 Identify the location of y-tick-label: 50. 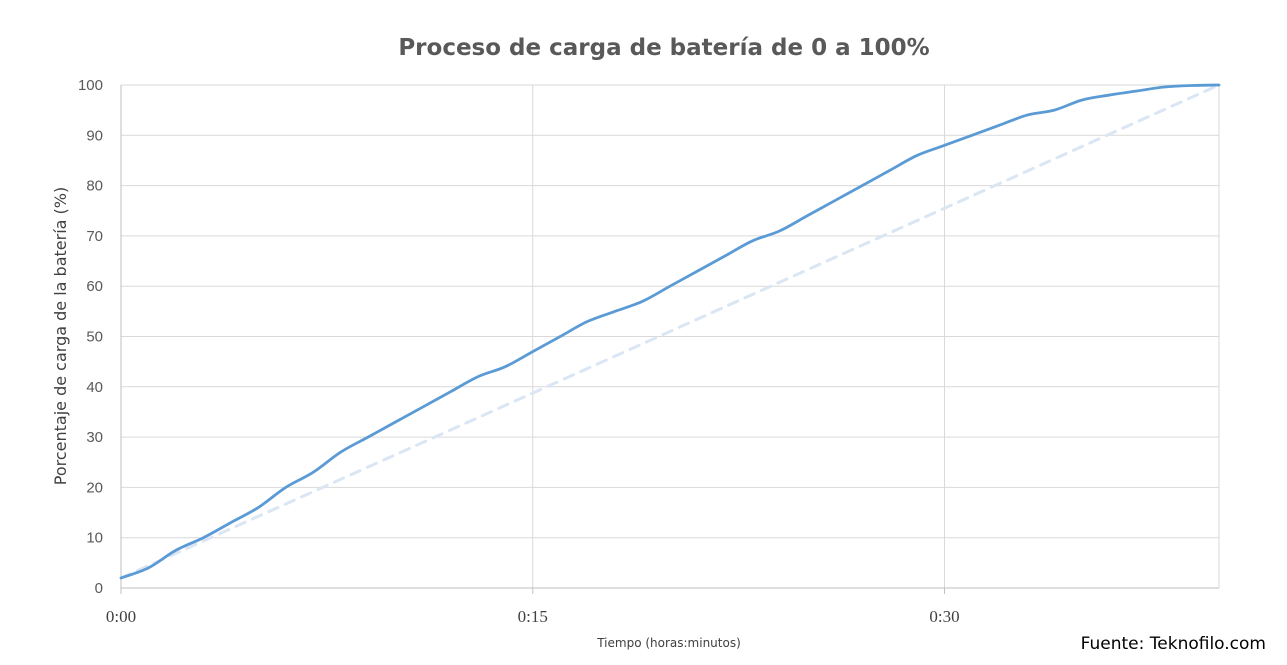
(94, 337).